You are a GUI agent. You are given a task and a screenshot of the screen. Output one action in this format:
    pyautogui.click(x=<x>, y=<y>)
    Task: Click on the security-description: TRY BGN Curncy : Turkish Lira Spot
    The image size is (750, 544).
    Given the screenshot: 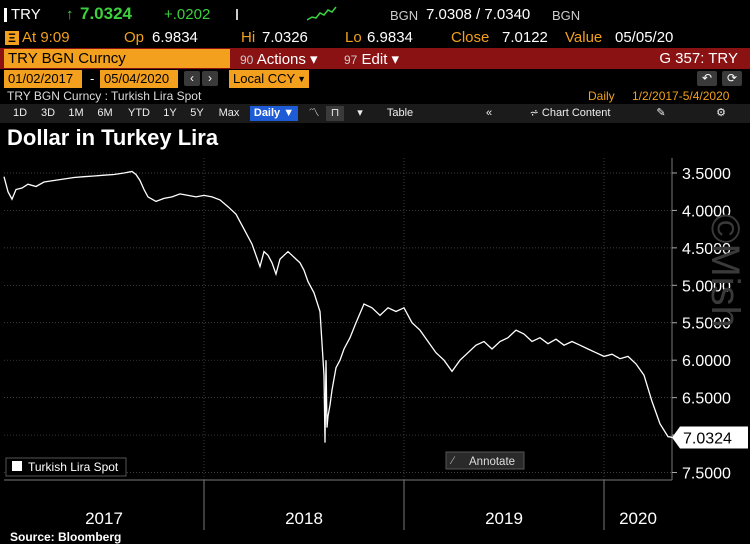 What is the action you would take?
    pyautogui.click(x=104, y=96)
    